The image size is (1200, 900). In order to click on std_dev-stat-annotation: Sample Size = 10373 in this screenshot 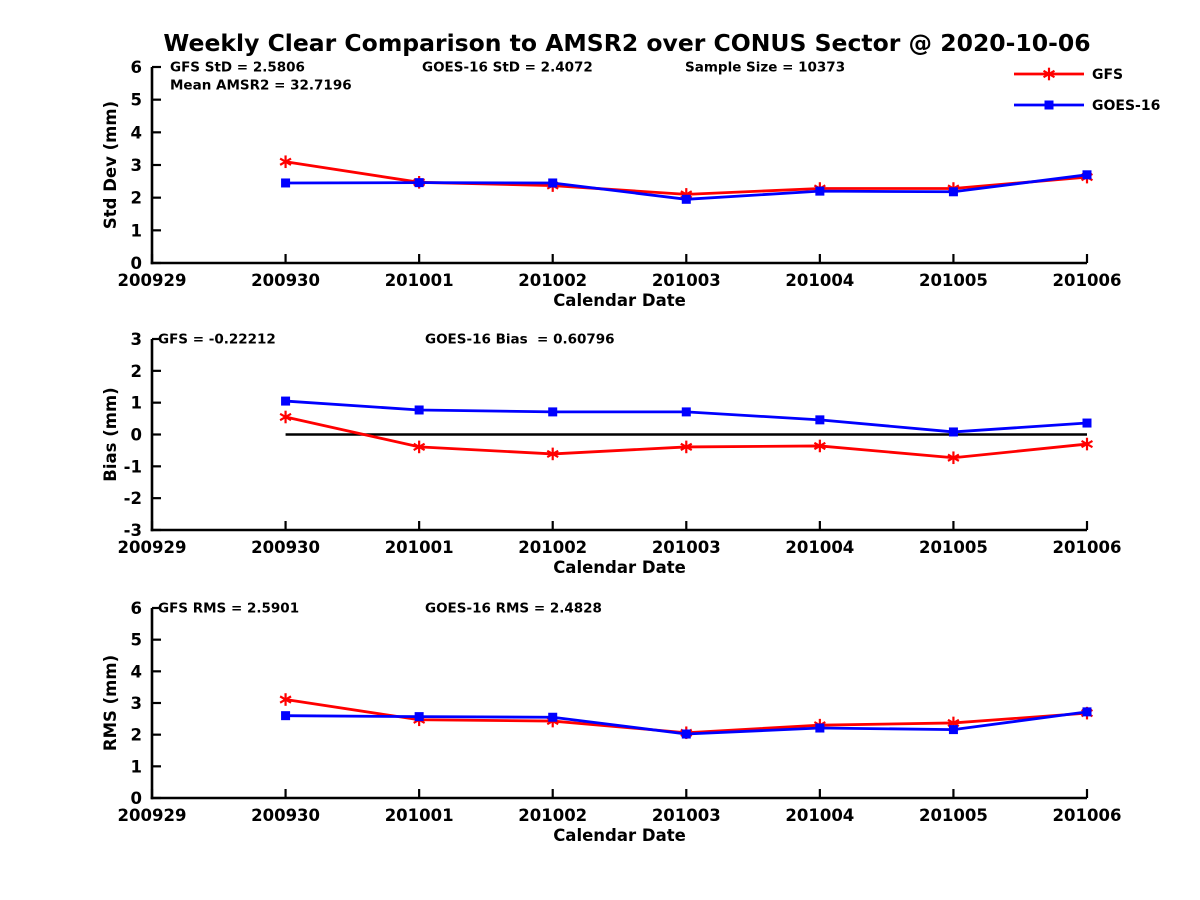, I will do `click(765, 68)`.